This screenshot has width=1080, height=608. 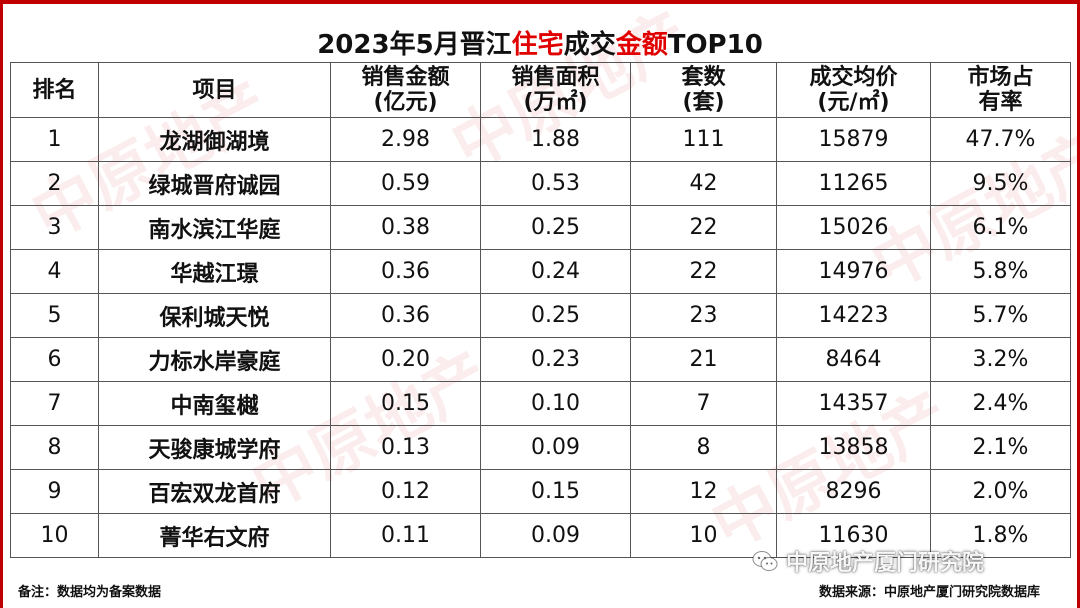 I want to click on table-cell: 2.1%, so click(x=1000, y=447).